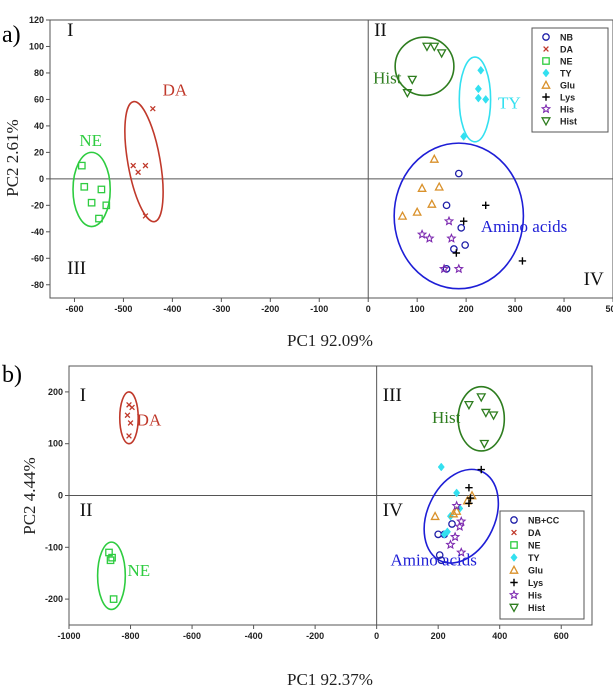 The height and width of the screenshot is (691, 613). Describe the element at coordinates (39, 152) in the screenshot. I see `panel-a-y-tick-label: 20` at that location.